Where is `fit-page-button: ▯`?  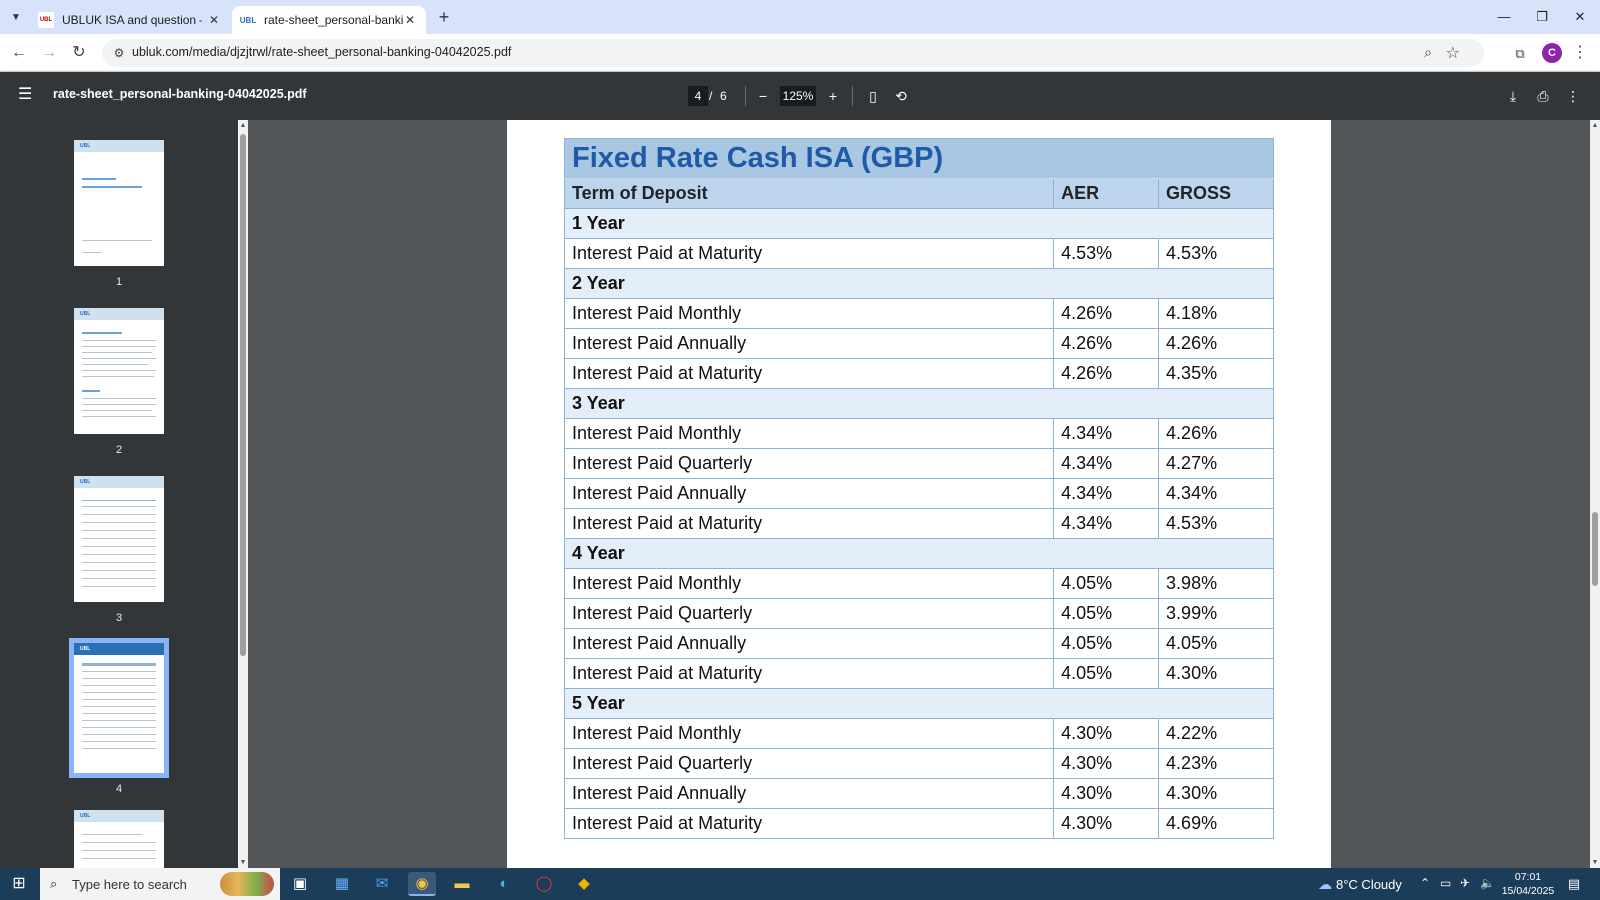 fit-page-button: ▯ is located at coordinates (873, 96).